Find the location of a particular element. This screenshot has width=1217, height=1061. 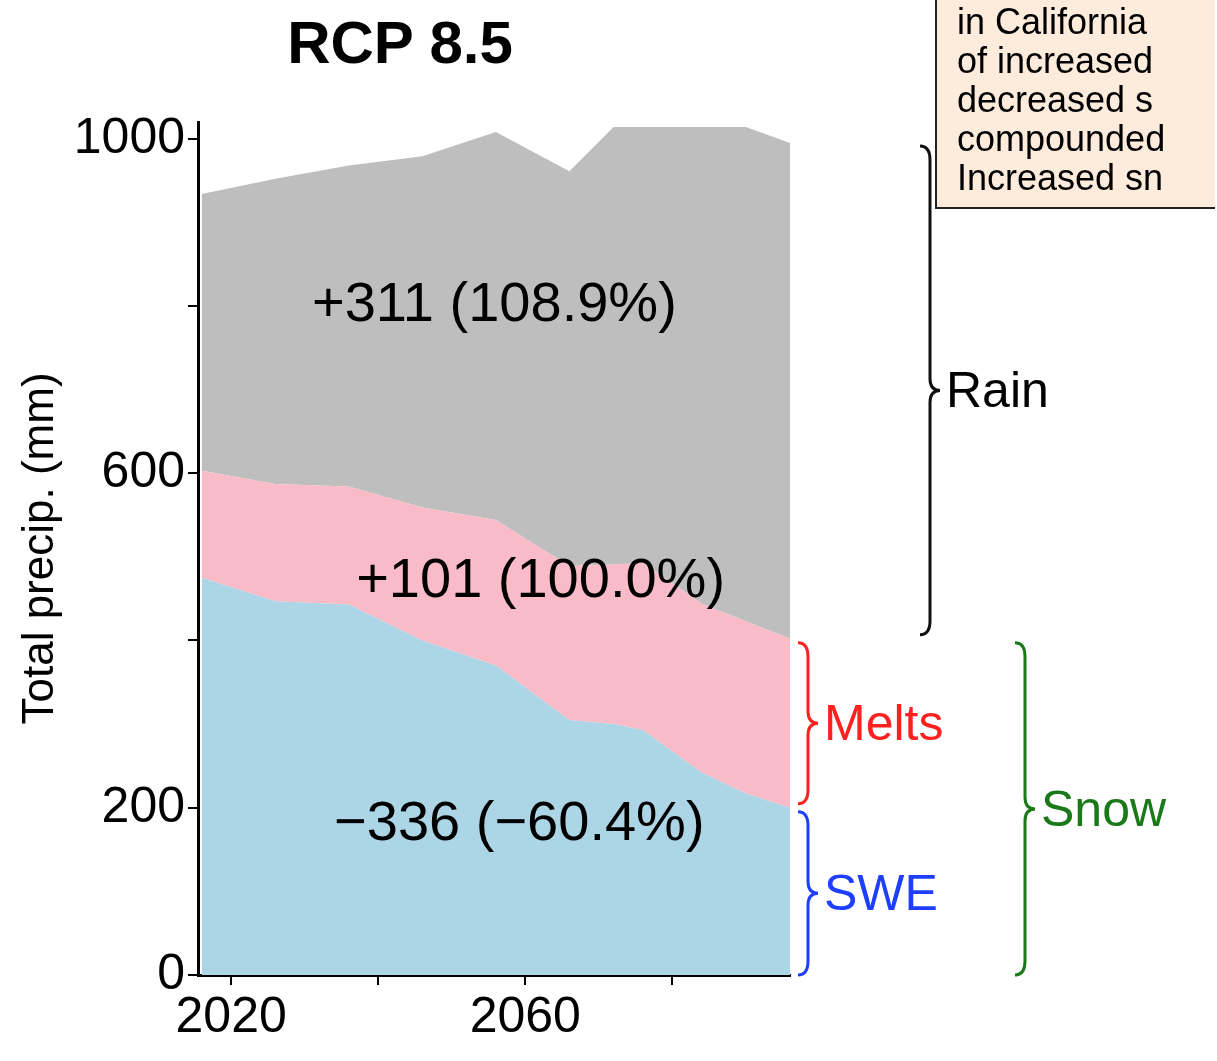

text: compounded is located at coordinates (1062, 138).